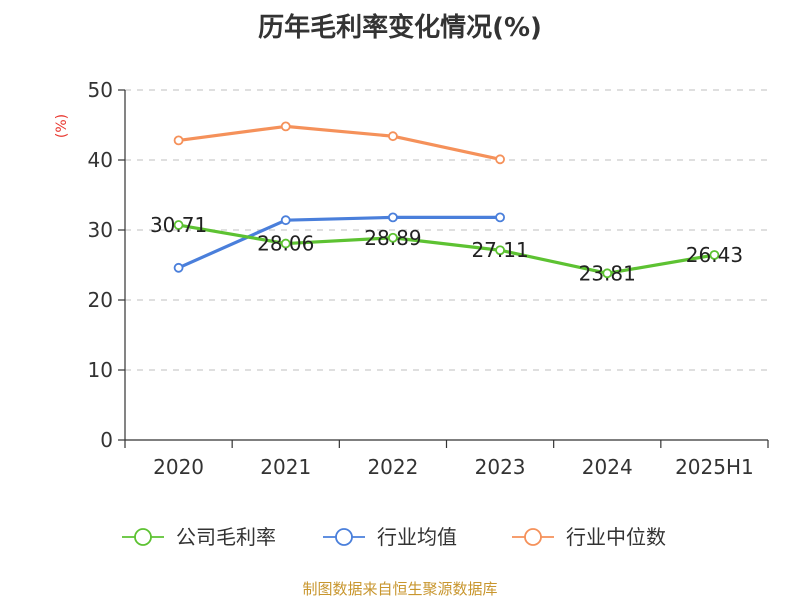  What do you see at coordinates (106, 440) in the screenshot?
I see `y-tick-label: 0` at bounding box center [106, 440].